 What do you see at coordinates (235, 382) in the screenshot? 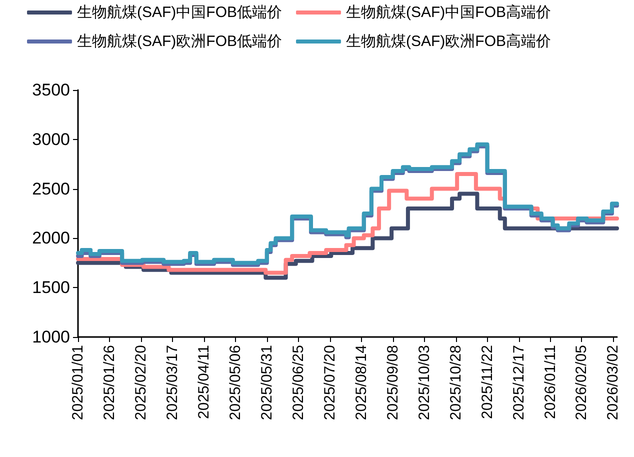
I see `x-tick-label: 2025/05/06` at bounding box center [235, 382].